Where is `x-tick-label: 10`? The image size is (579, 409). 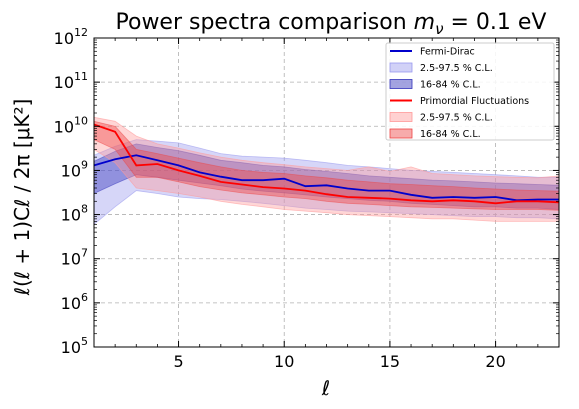
x-tick-label: 10 is located at coordinates (284, 361).